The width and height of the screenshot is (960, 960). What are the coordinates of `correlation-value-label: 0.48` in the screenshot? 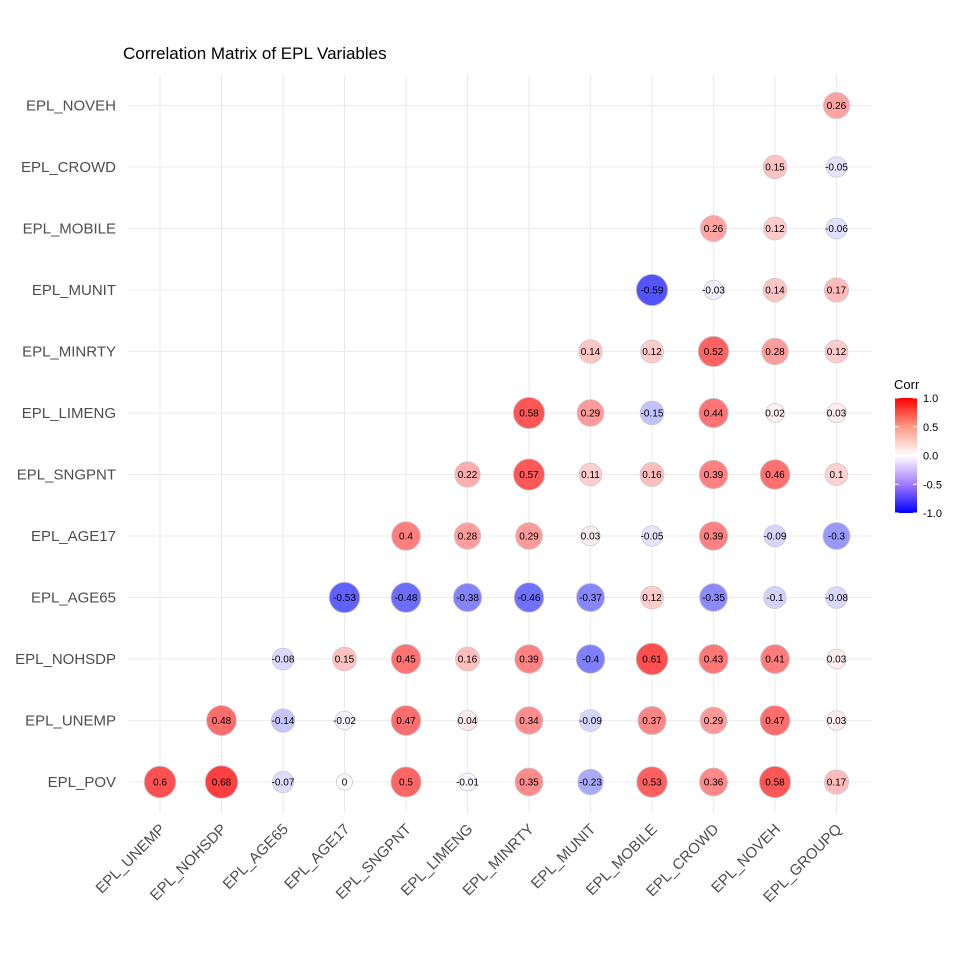 It's located at (222, 721).